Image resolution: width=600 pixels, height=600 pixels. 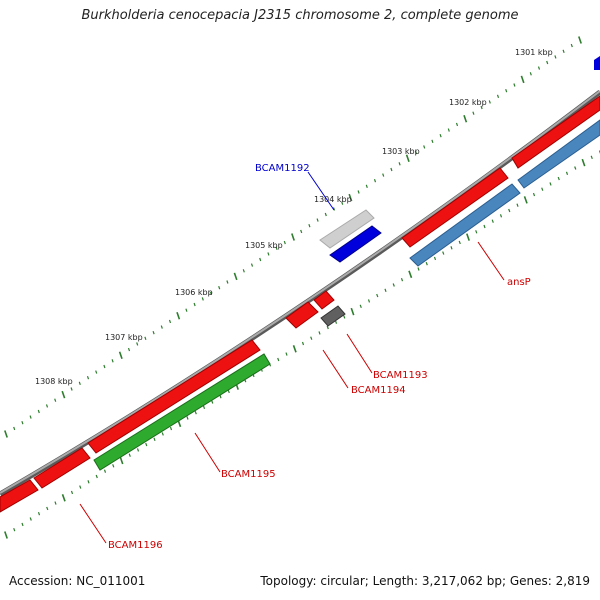 What do you see at coordinates (302, 315) in the screenshot?
I see `feature-bcam1194` at bounding box center [302, 315].